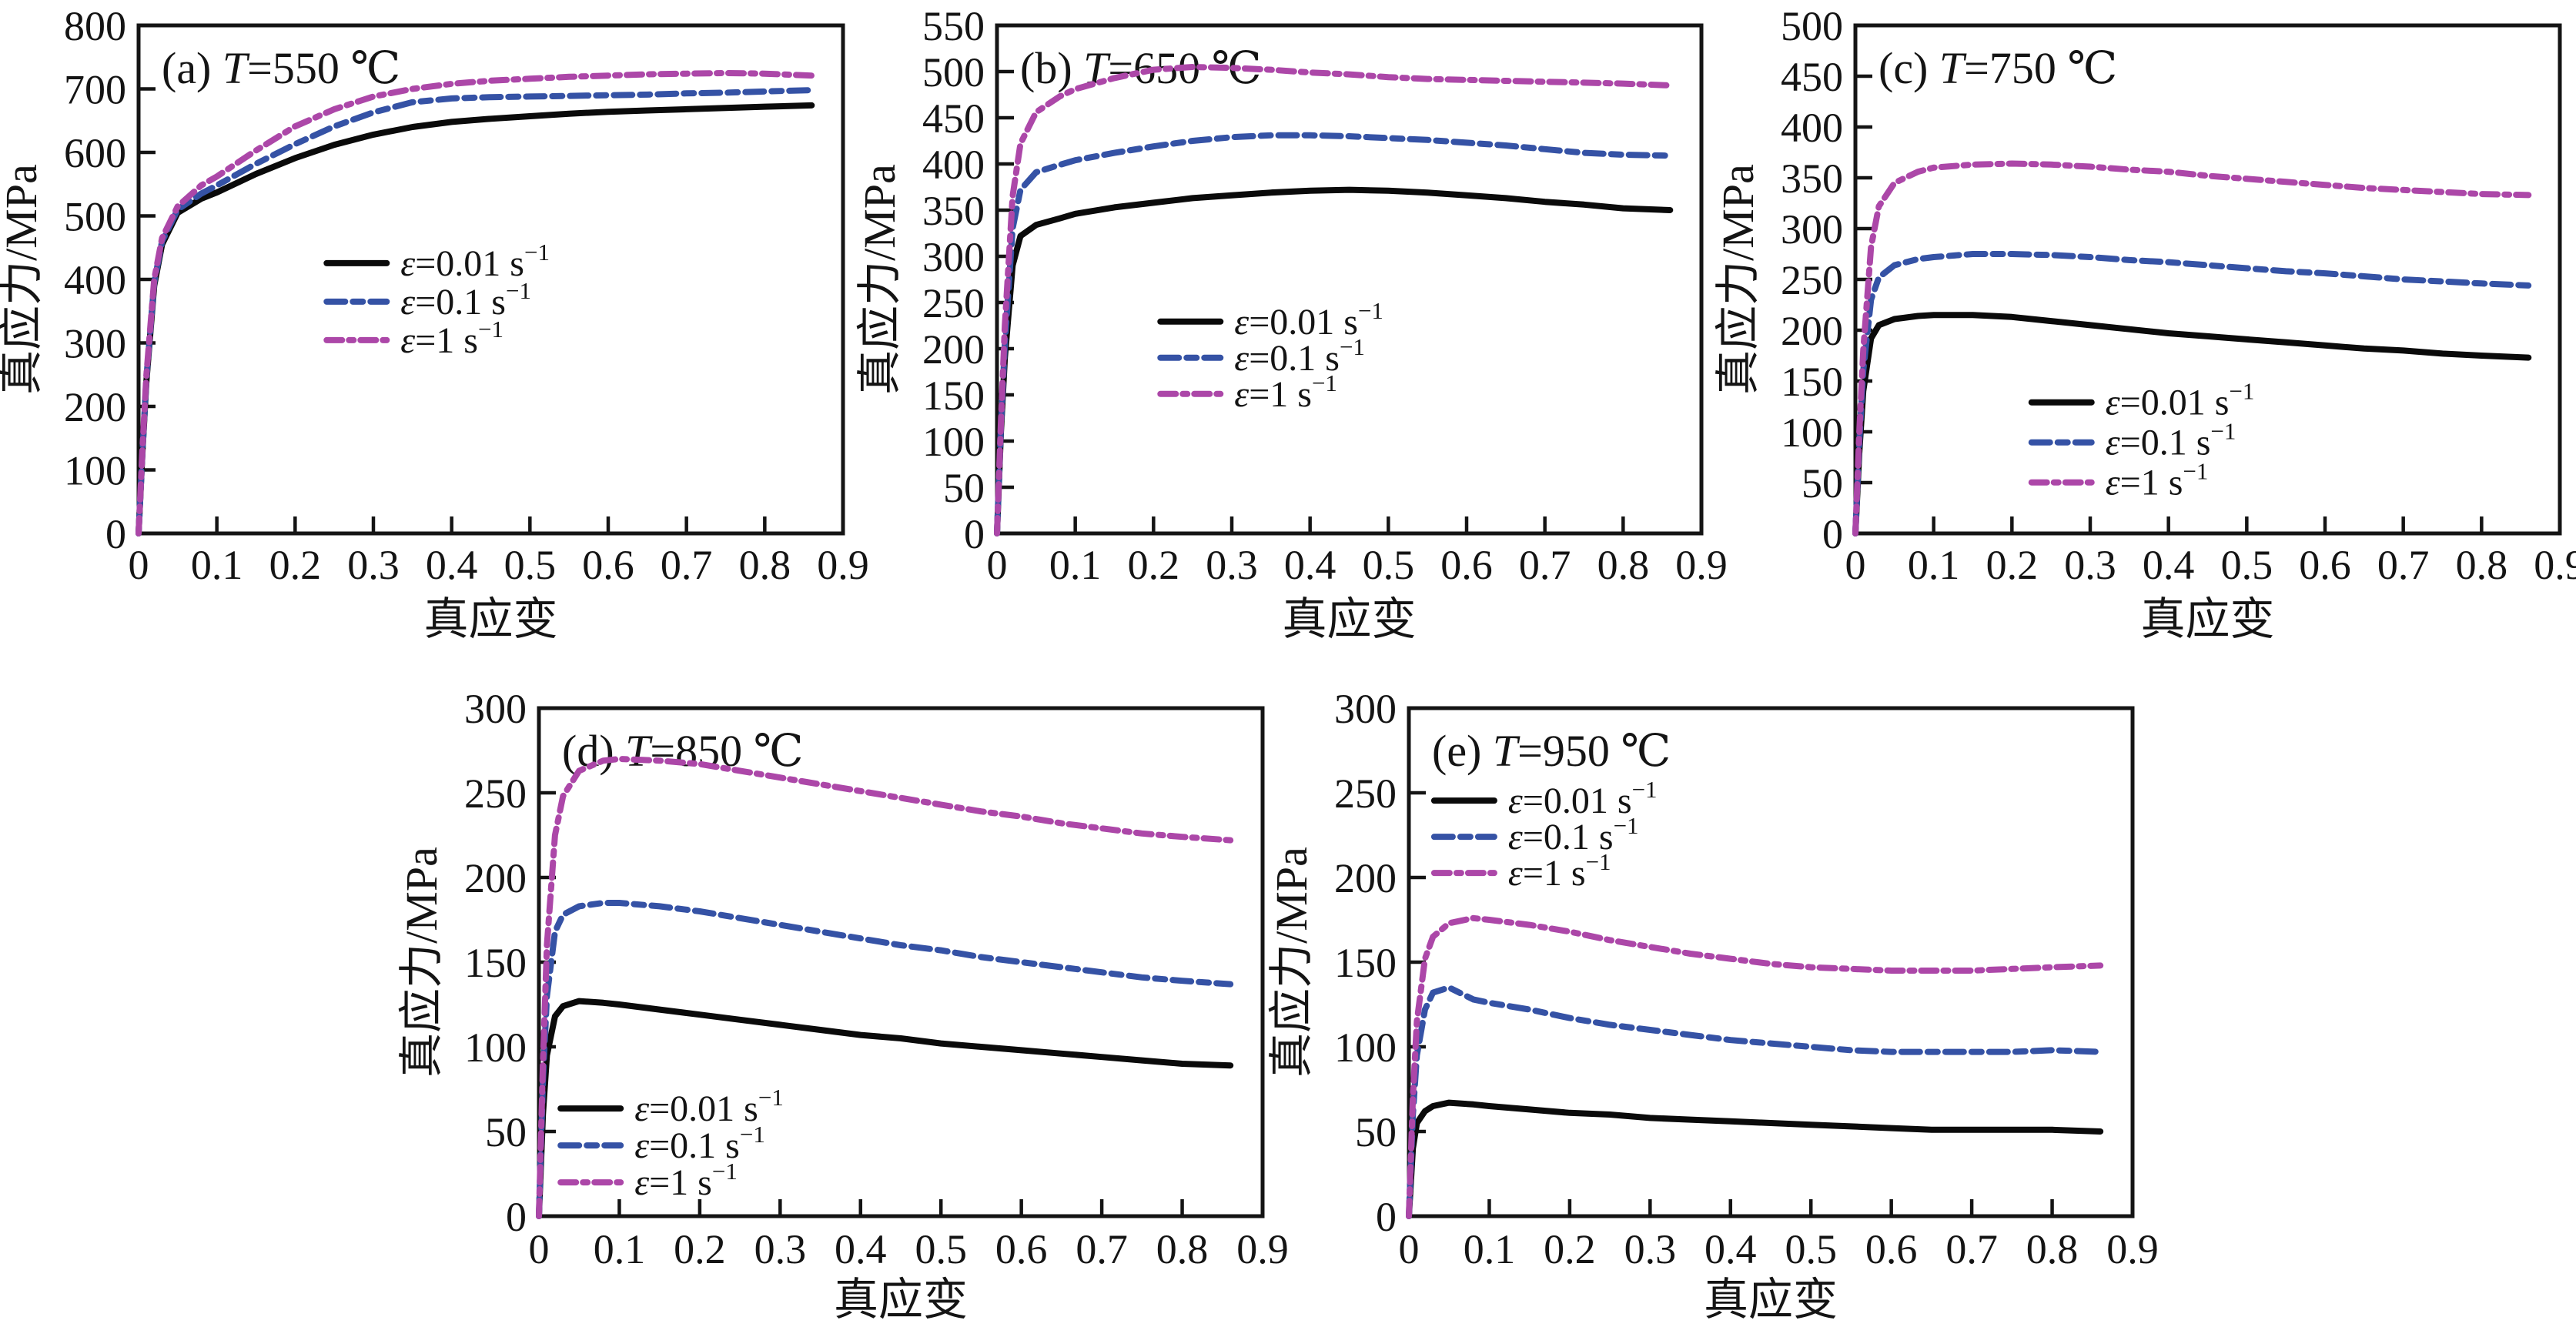 Image resolution: width=2576 pixels, height=1327 pixels. I want to click on legend-label-e01: ε=0.1 s−1, so click(2171, 440).